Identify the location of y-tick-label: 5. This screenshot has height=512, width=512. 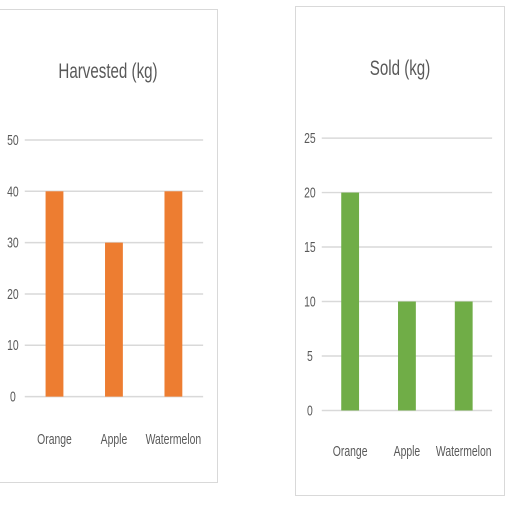
(310, 355).